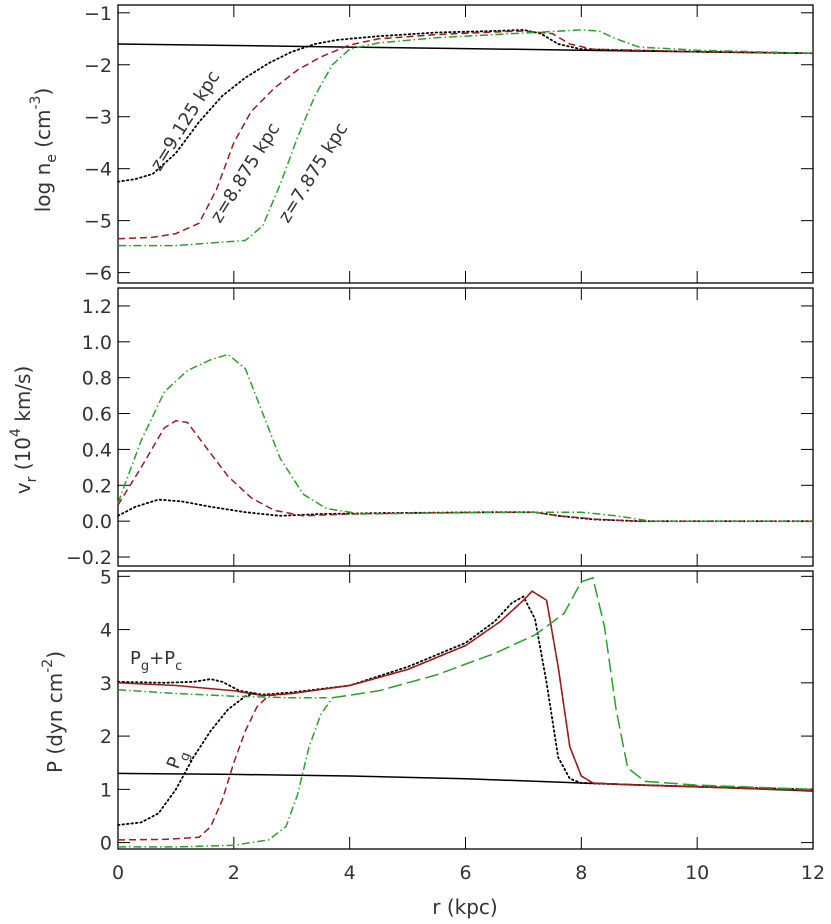  What do you see at coordinates (89, 558) in the screenshot?
I see `y-tick-label: −0.2` at bounding box center [89, 558].